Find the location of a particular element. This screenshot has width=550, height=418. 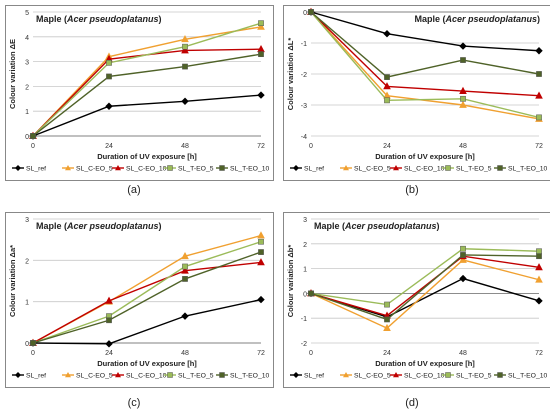

y-tick-label: 1 is located at coordinates (27, 112).